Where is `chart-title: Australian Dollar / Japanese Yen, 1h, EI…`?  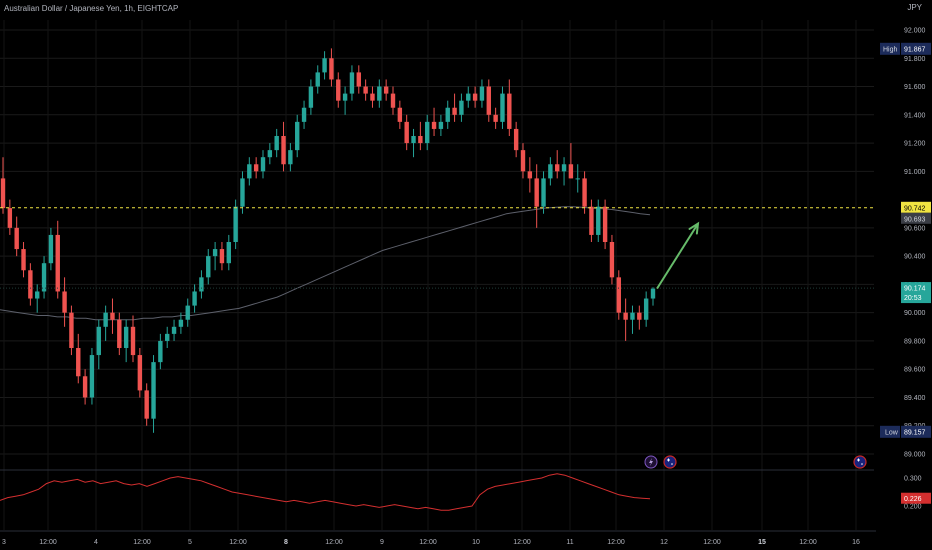
chart-title: Australian Dollar / Japanese Yen, 1h, EI… is located at coordinates (91, 8).